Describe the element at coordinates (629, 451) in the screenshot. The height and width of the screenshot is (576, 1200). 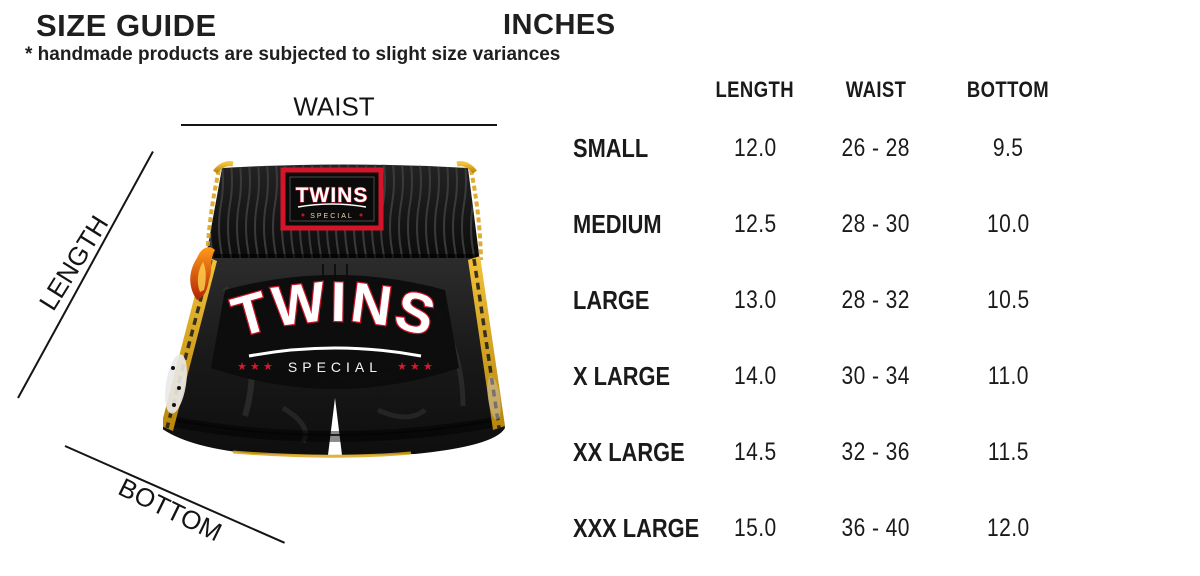
I see `row-label-xx-large: XX LARGE` at that location.